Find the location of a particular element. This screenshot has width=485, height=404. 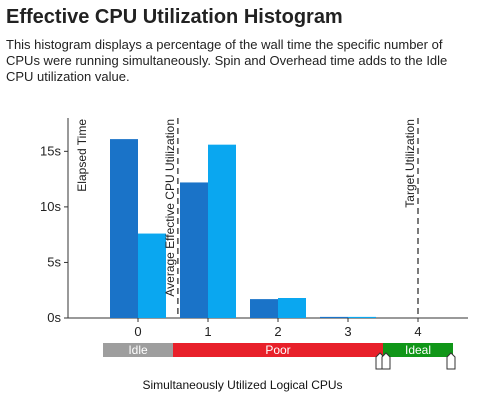

target-utilization-label: Target Utilization is located at coordinates (410, 163).